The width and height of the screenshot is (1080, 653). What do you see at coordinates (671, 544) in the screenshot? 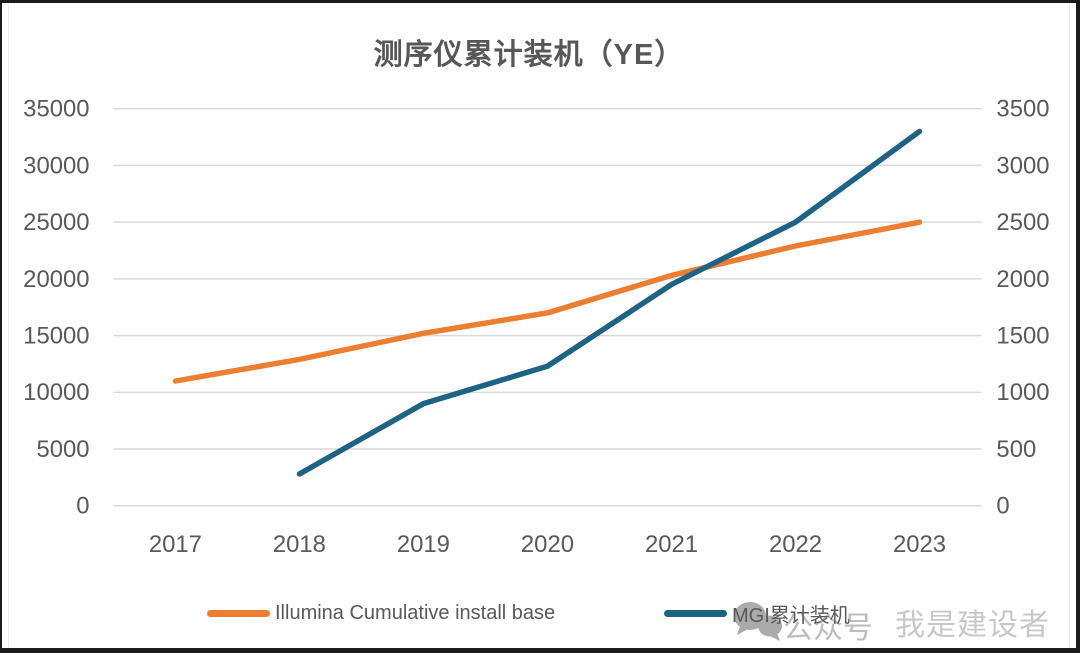
I see `x-axis-tick-label: 2021` at bounding box center [671, 544].